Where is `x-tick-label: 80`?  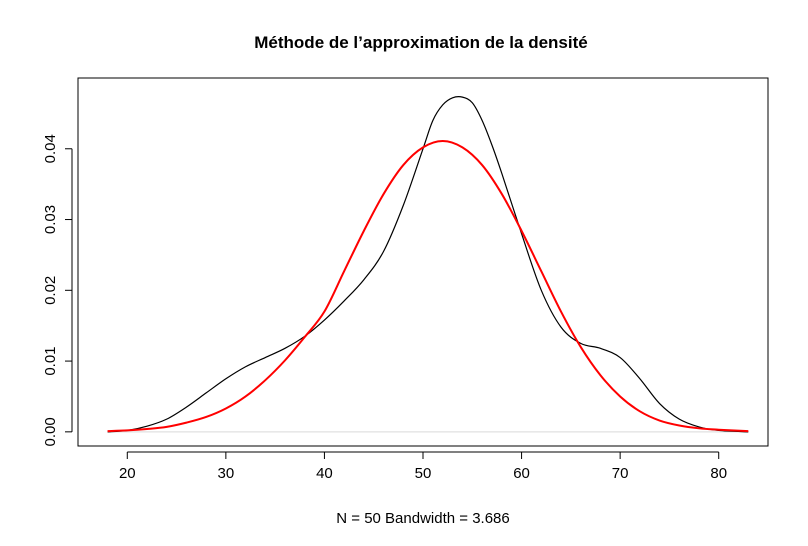 x-tick-label: 80 is located at coordinates (718, 473).